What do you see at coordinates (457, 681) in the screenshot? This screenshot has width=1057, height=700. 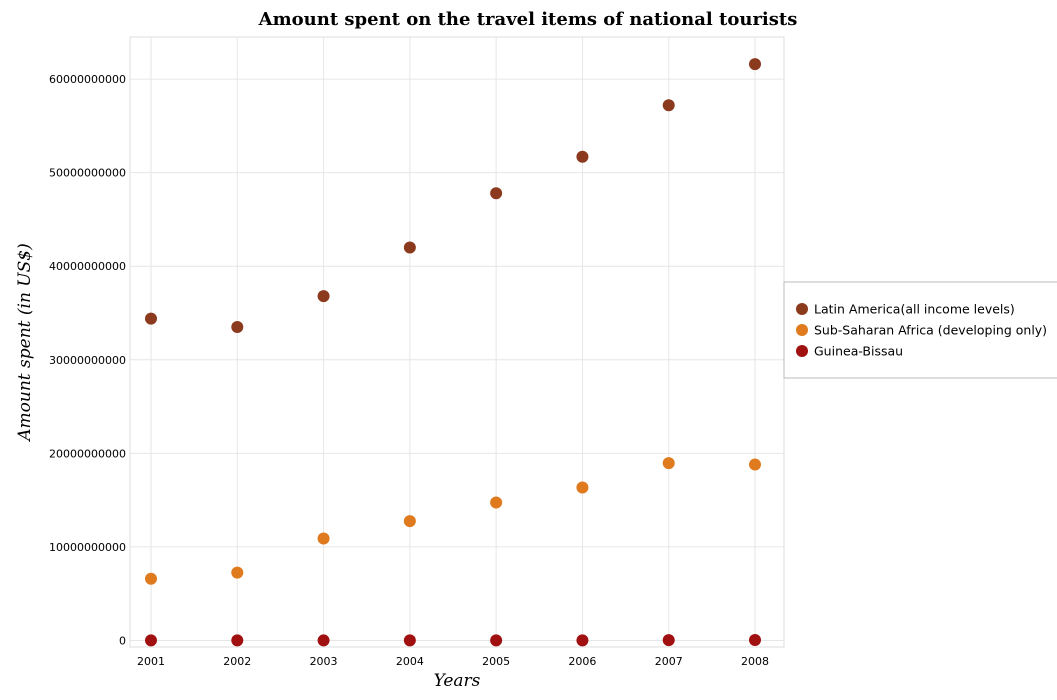 I see `x-axis-label: Years` at bounding box center [457, 681].